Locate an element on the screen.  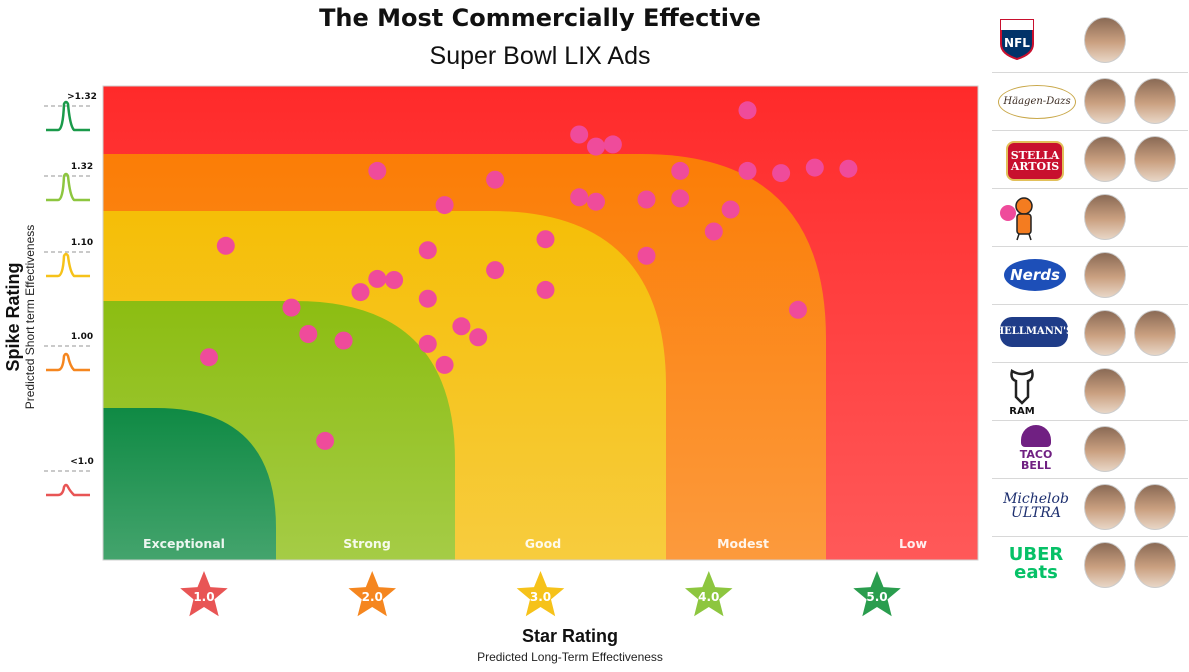
zone-label: Strong is located at coordinates (367, 543).